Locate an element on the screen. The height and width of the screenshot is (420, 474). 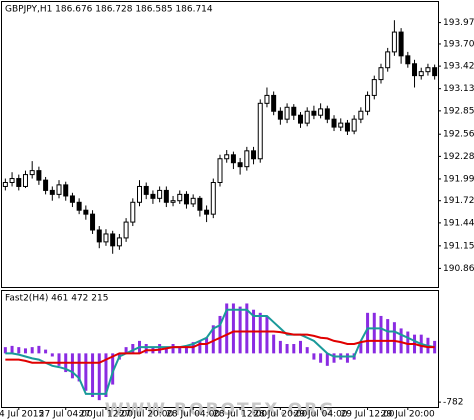
y-tick-label: 193.970 is located at coordinates (458, 23).